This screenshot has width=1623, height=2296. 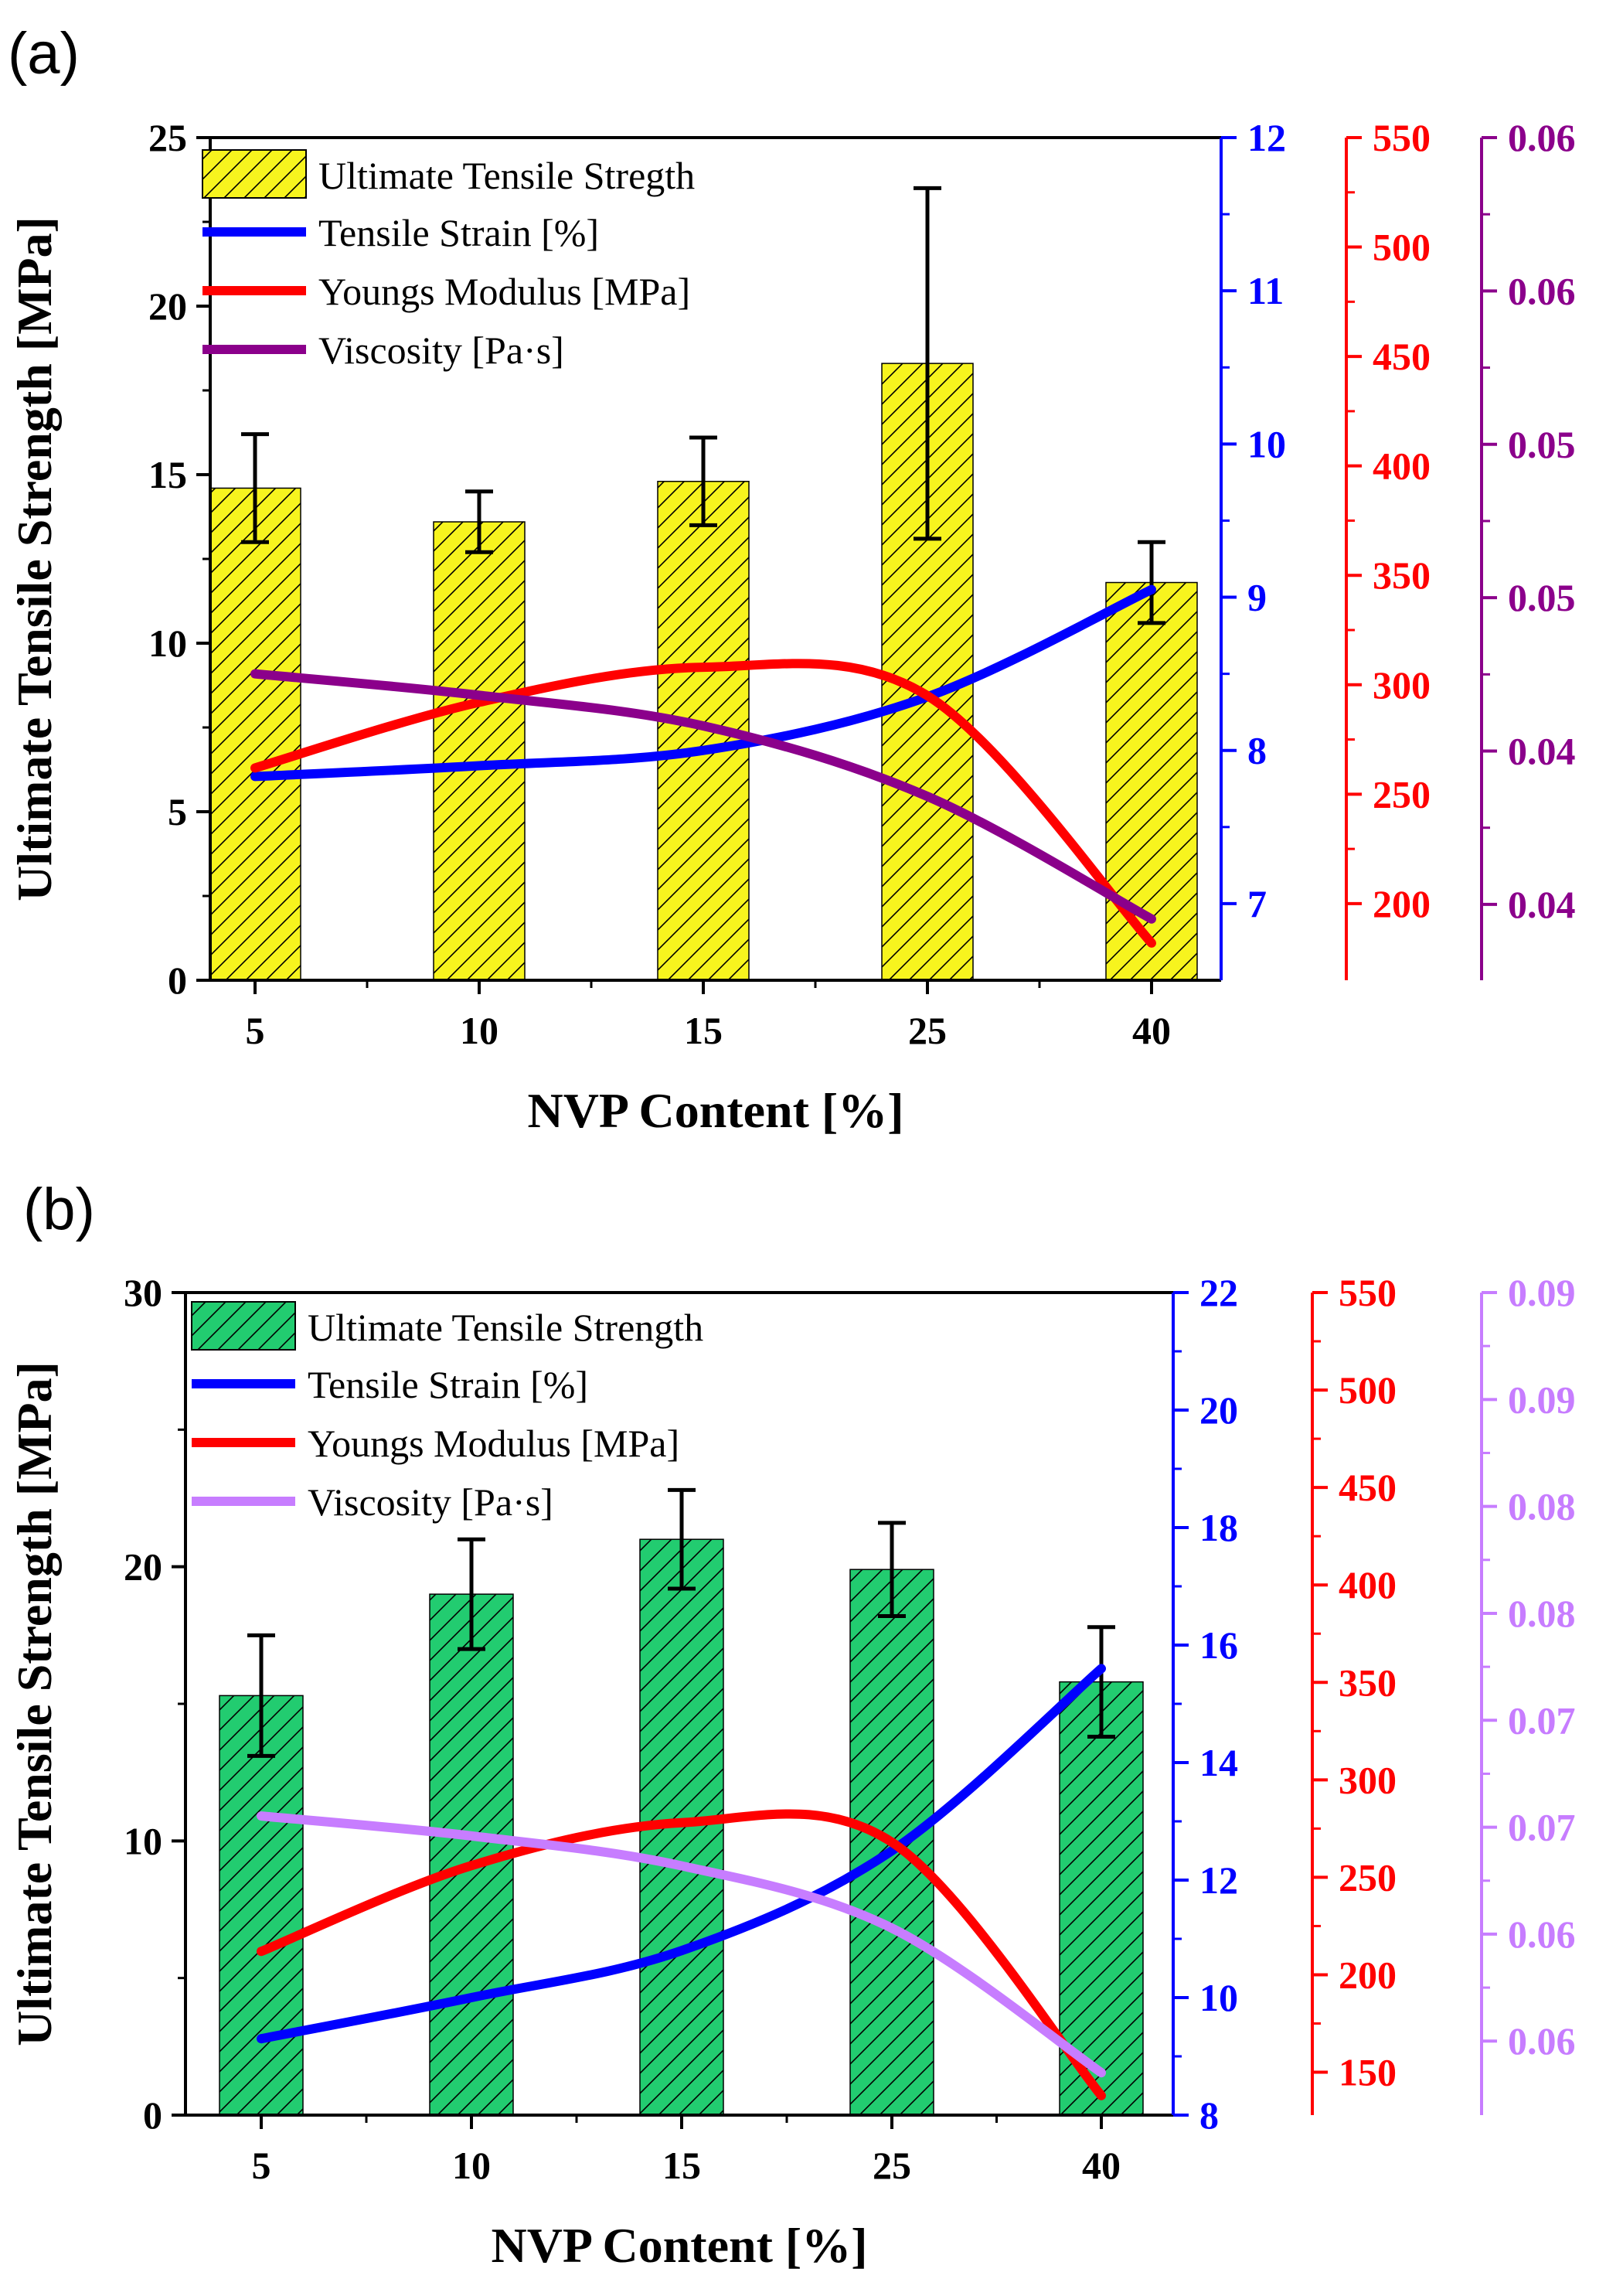 What do you see at coordinates (1218, 1762) in the screenshot?
I see `y-right-tick-label: 14` at bounding box center [1218, 1762].